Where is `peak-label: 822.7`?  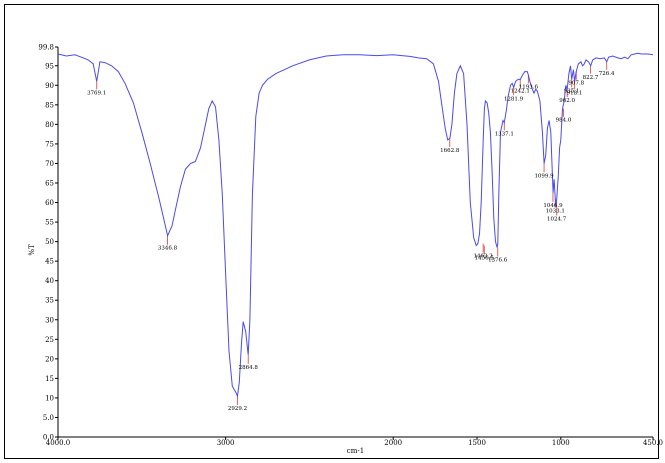
peak-label: 822.7 is located at coordinates (591, 78).